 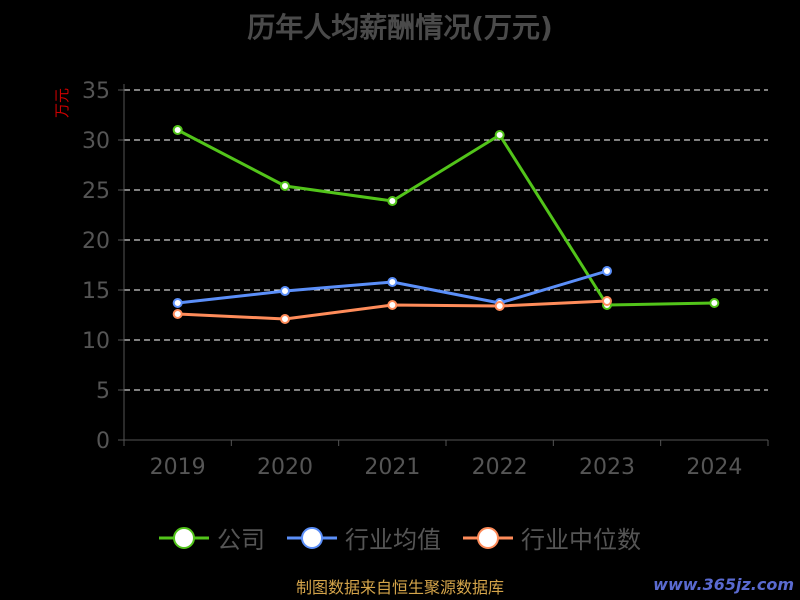 What do you see at coordinates (212, 537) in the screenshot?
I see `legend-item: 公司` at bounding box center [212, 537].